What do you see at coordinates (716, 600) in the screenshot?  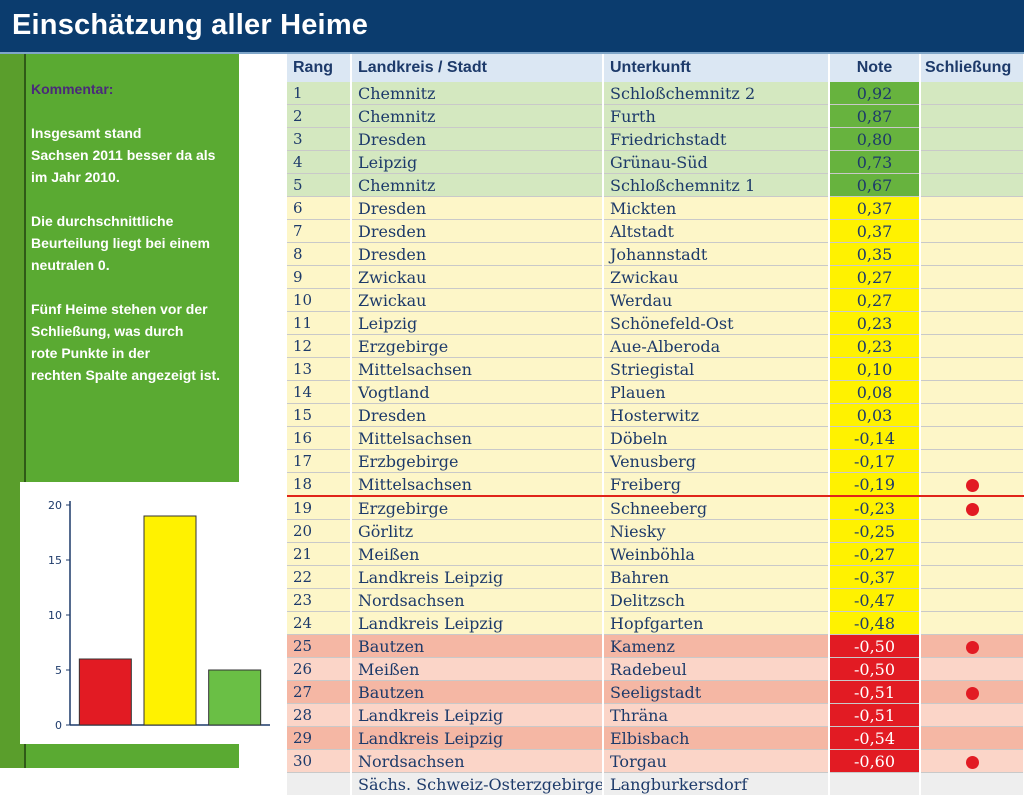 I see `cell-unterkunft: Delitzsch` at bounding box center [716, 600].